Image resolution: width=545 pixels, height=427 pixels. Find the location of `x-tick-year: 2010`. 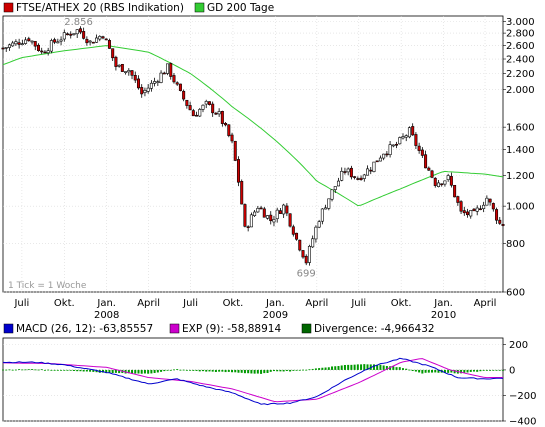

x-tick-year: 2010 is located at coordinates (443, 315).